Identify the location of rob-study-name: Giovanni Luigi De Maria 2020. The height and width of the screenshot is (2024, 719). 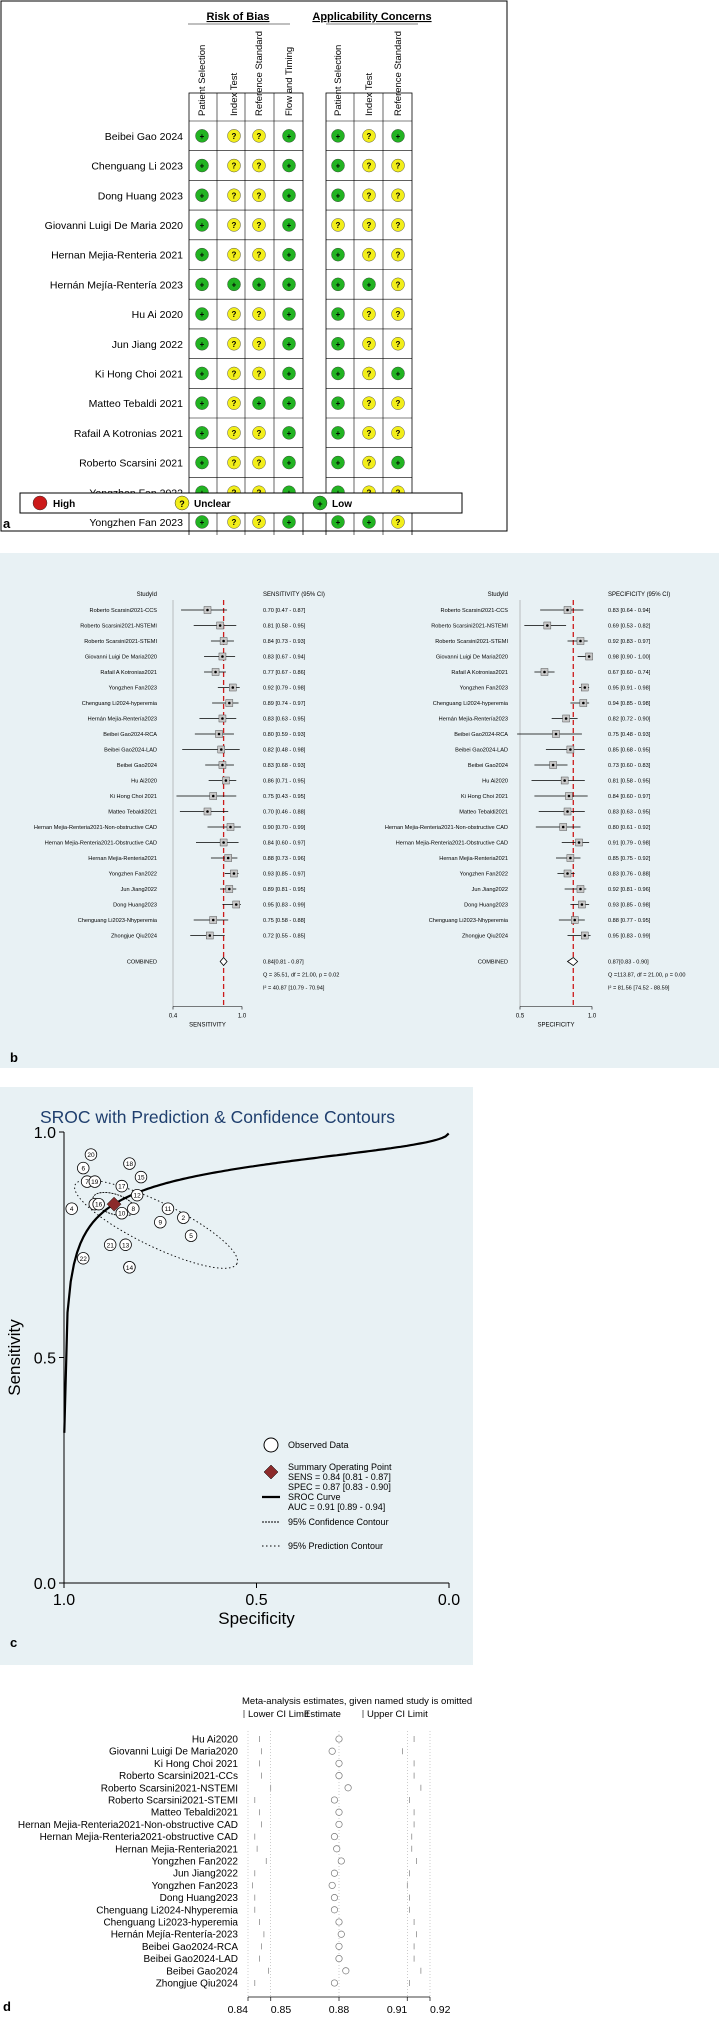
(114, 226).